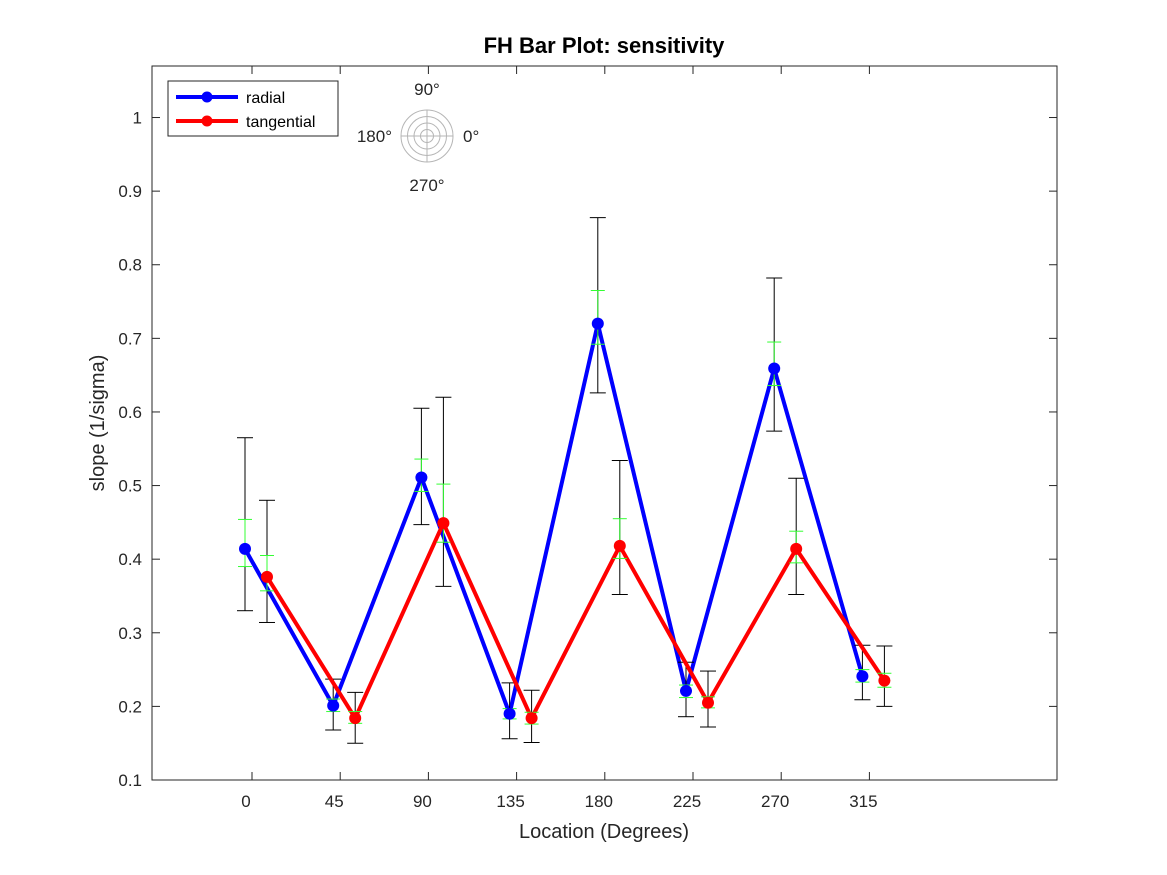  I want to click on y-tick-label: 0.3, so click(130, 633).